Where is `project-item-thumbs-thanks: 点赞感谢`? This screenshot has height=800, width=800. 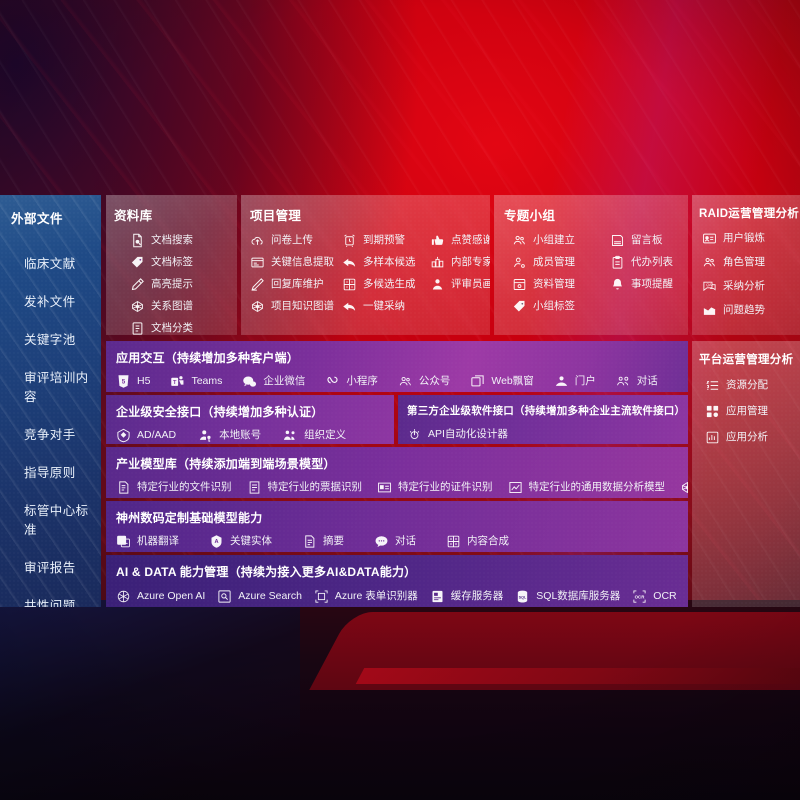
project-item-thumbs-thanks: 点赞感谢 is located at coordinates (460, 240).